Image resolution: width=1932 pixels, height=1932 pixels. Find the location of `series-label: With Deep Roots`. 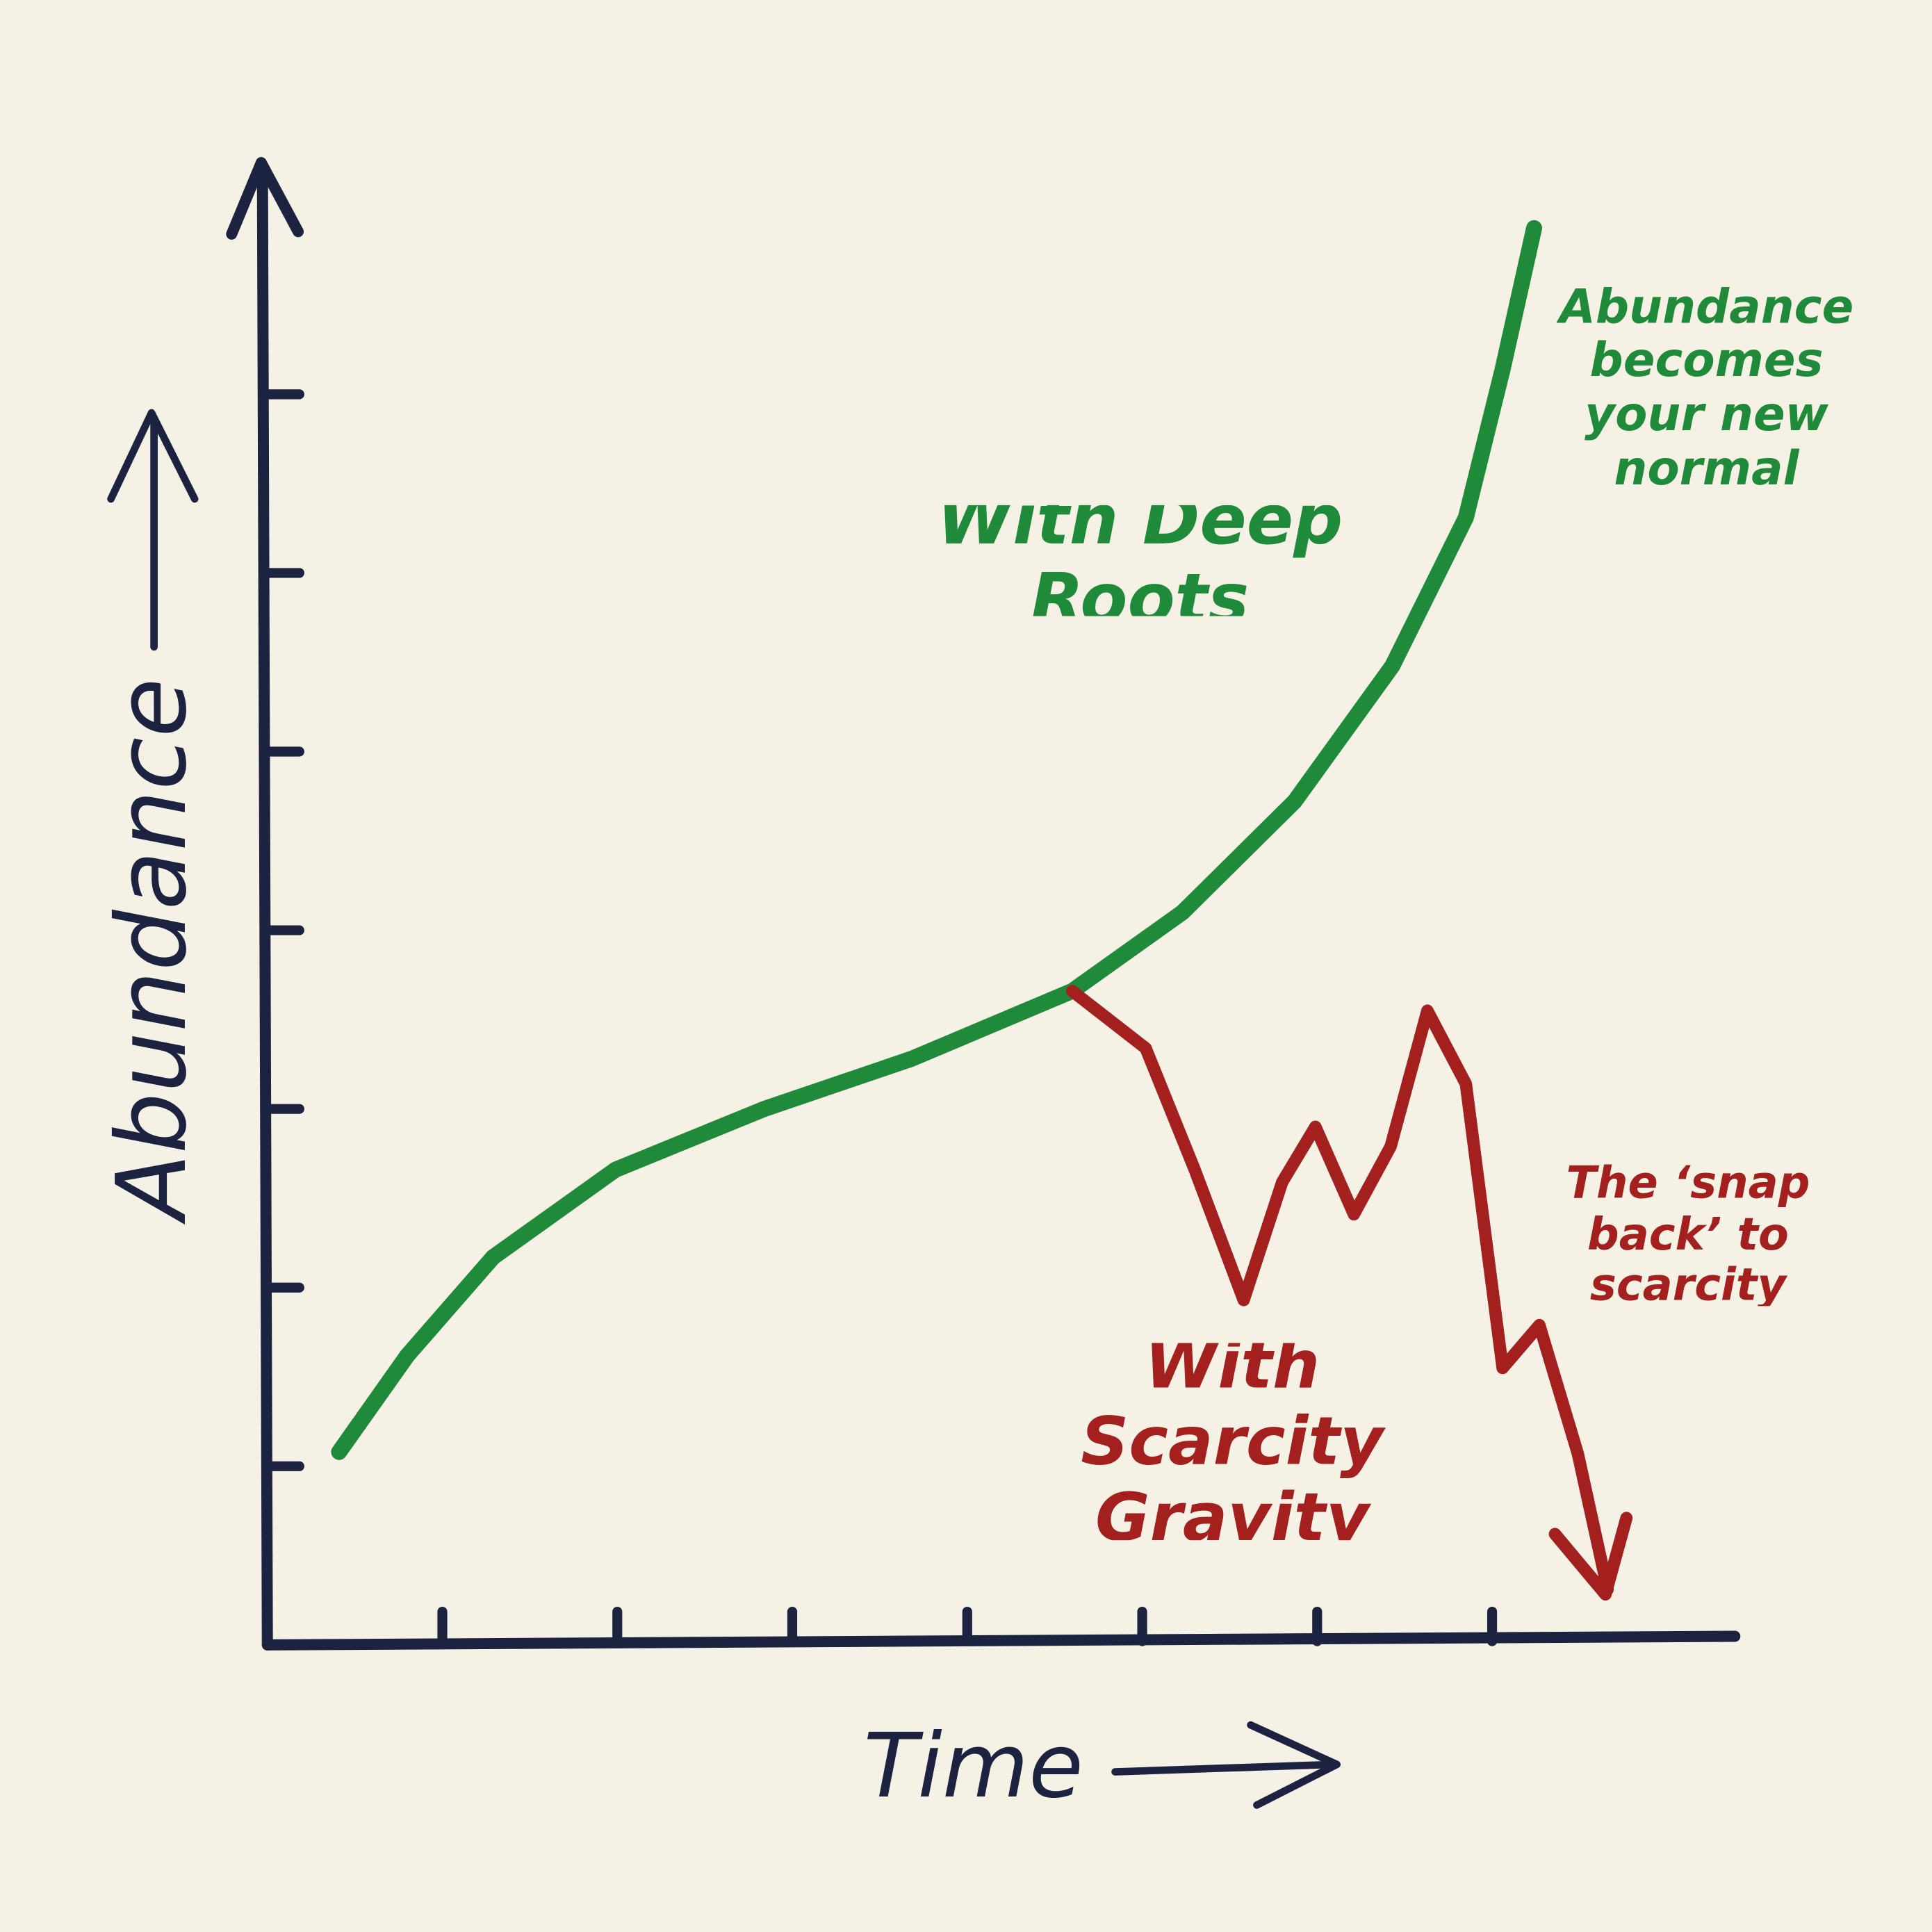

series-label: With Deep Roots is located at coordinates (1139, 560).